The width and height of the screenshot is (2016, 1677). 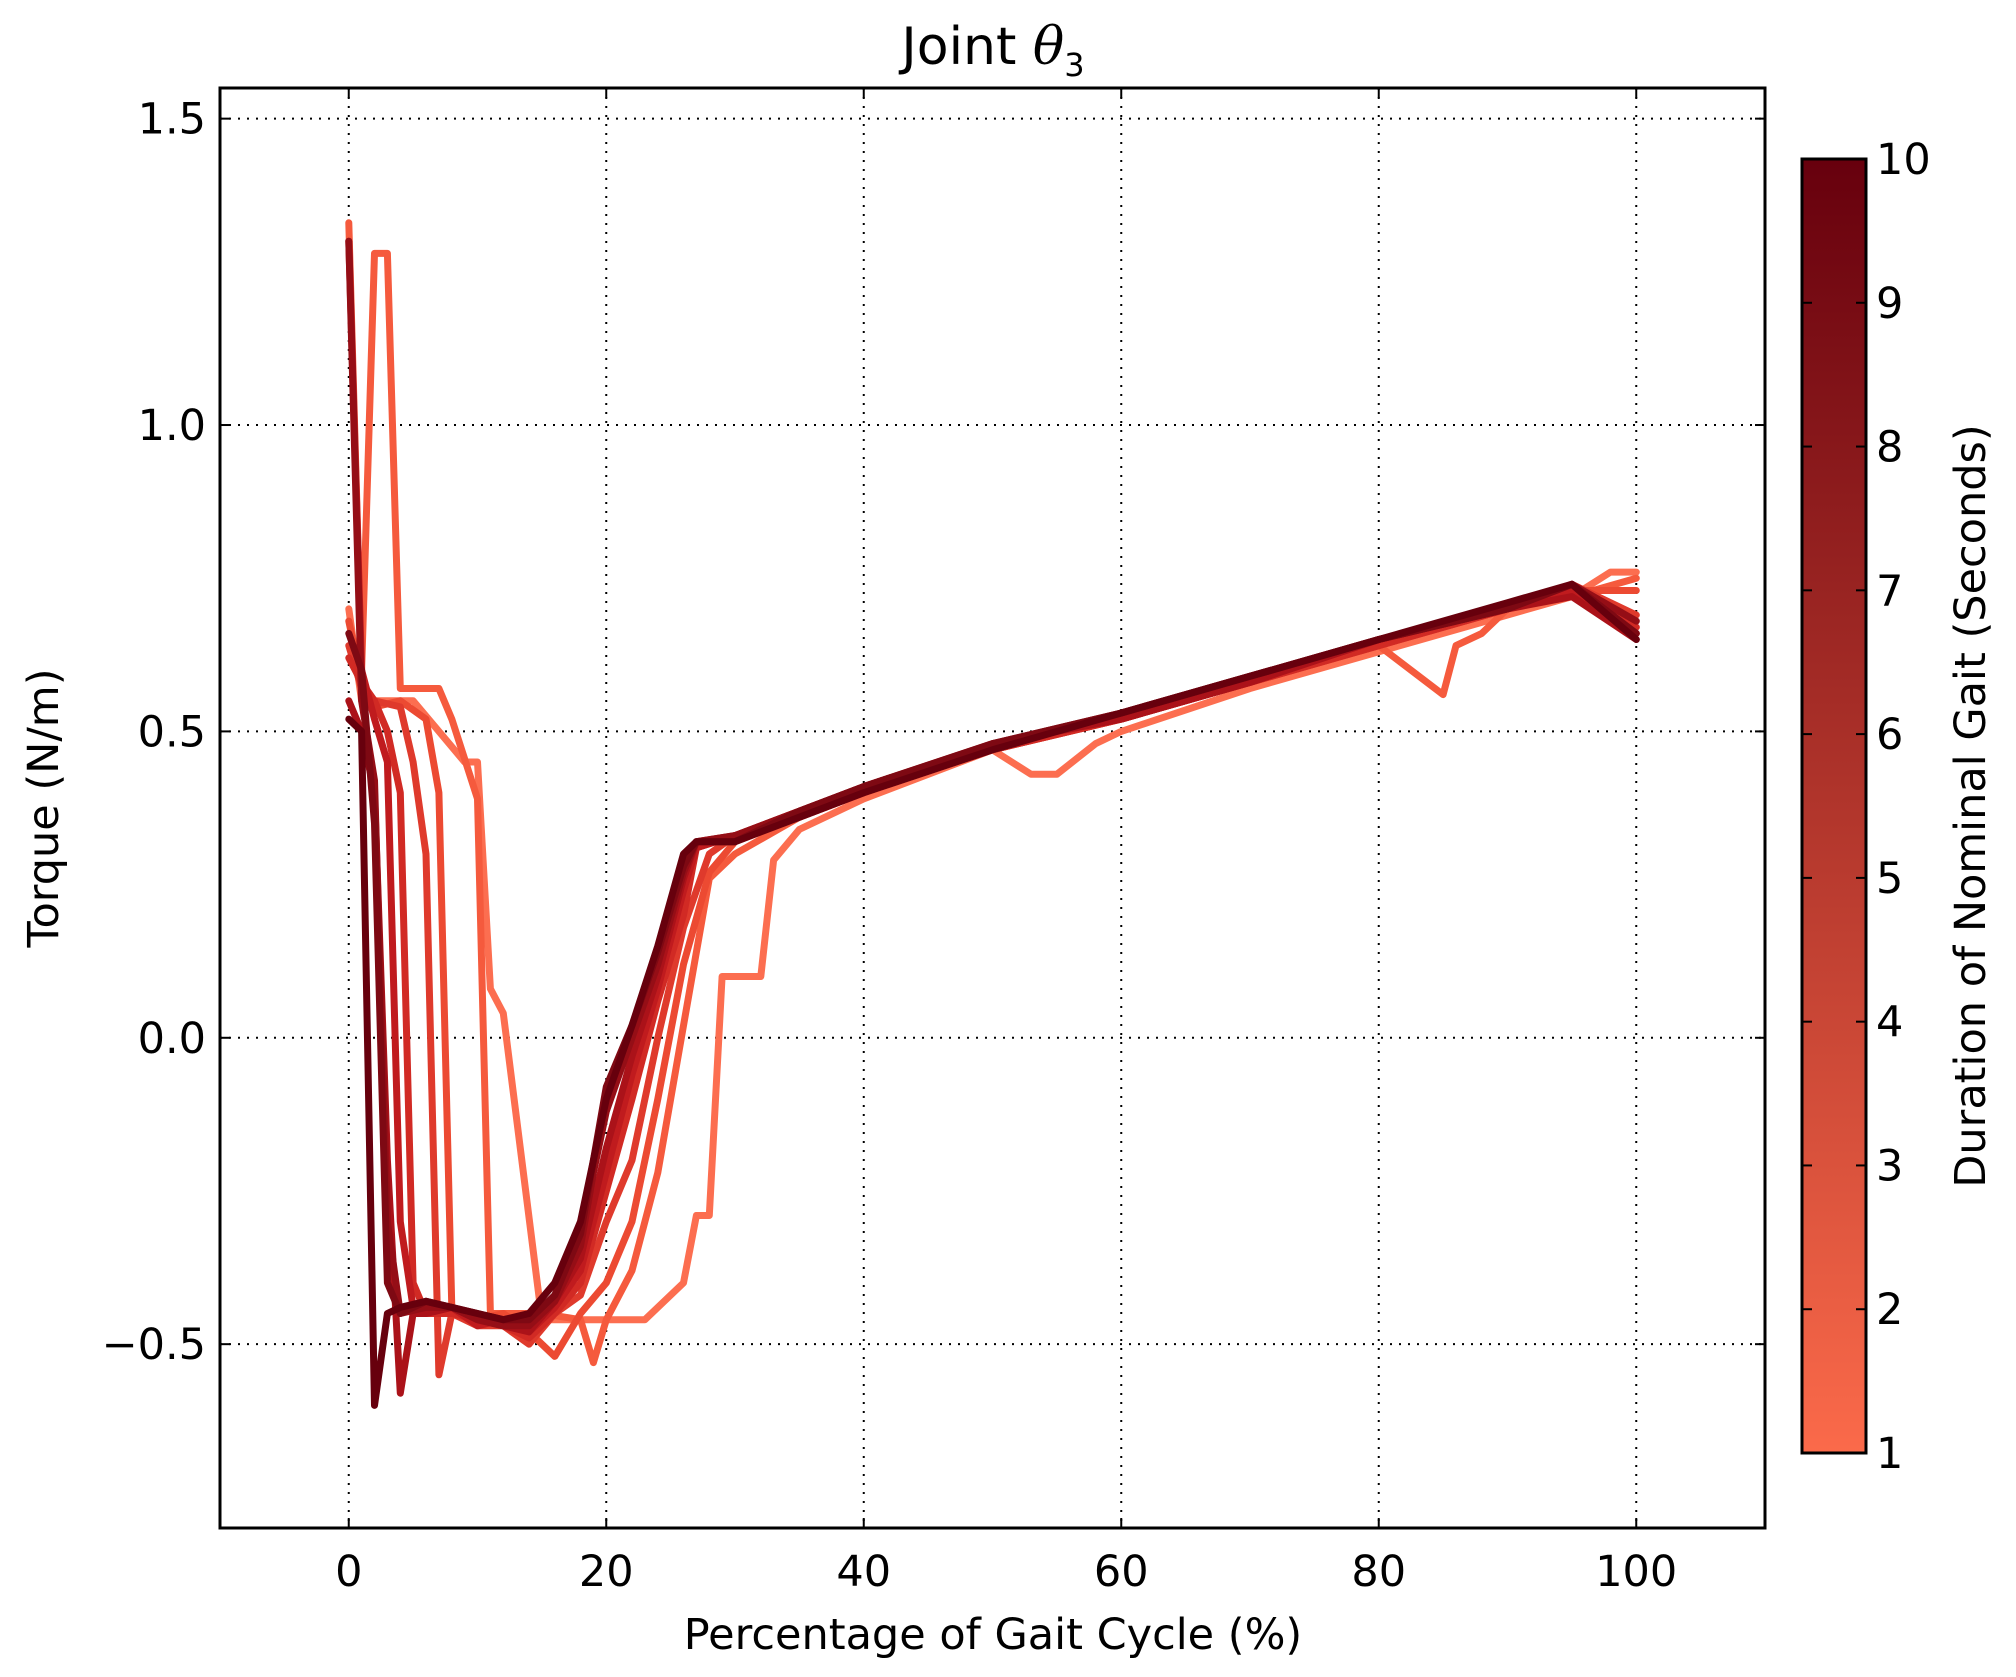 I want to click on colorbar-tick-label: 5, so click(x=1889, y=879).